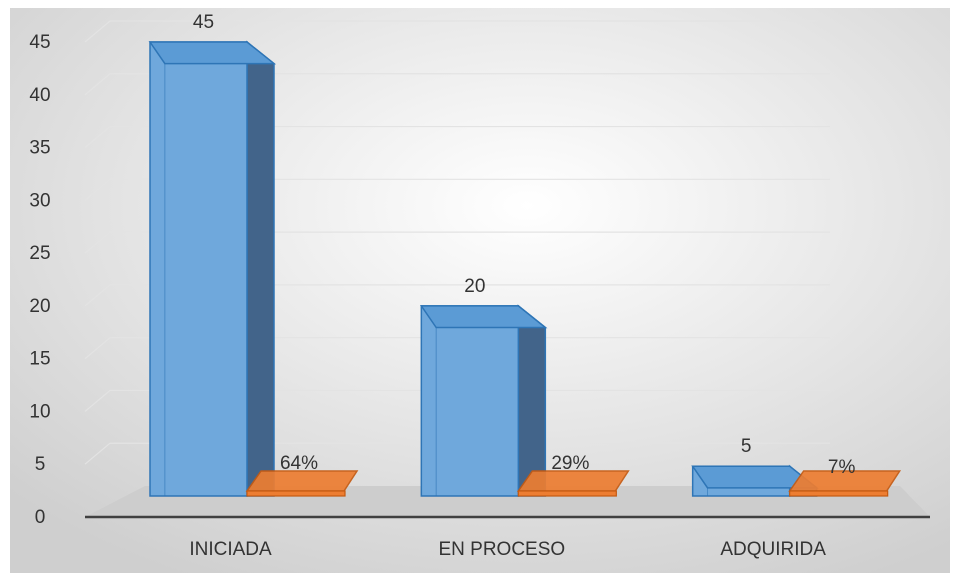  I want to click on y-tick-label: 40, so click(39, 95).